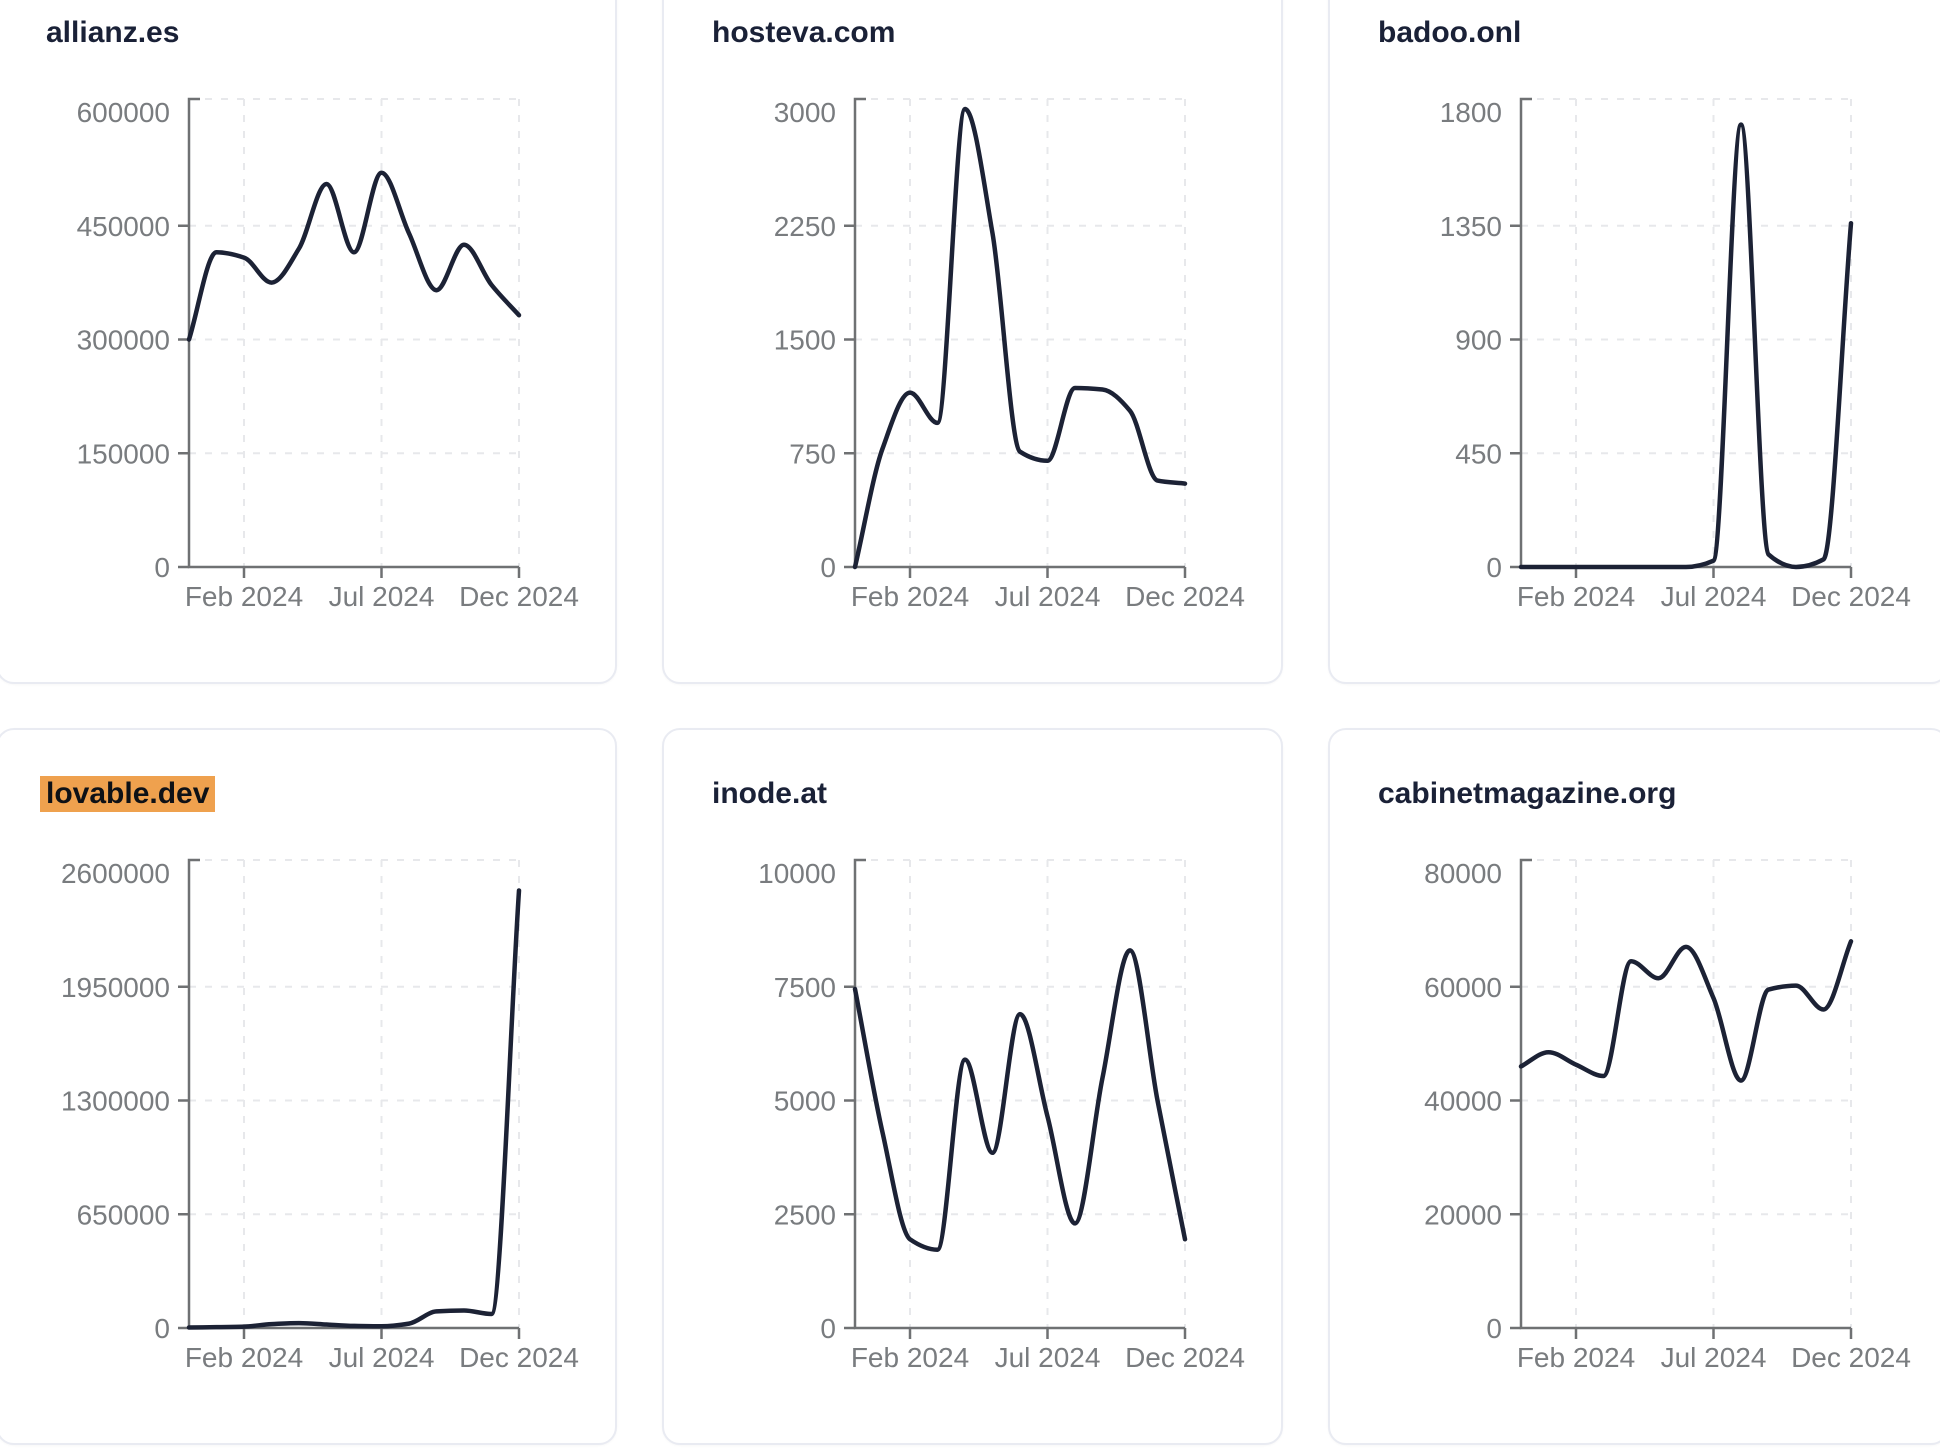 This screenshot has height=1452, width=1940. Describe the element at coordinates (123, 226) in the screenshot. I see `y-axis-tick-label: 450000` at that location.